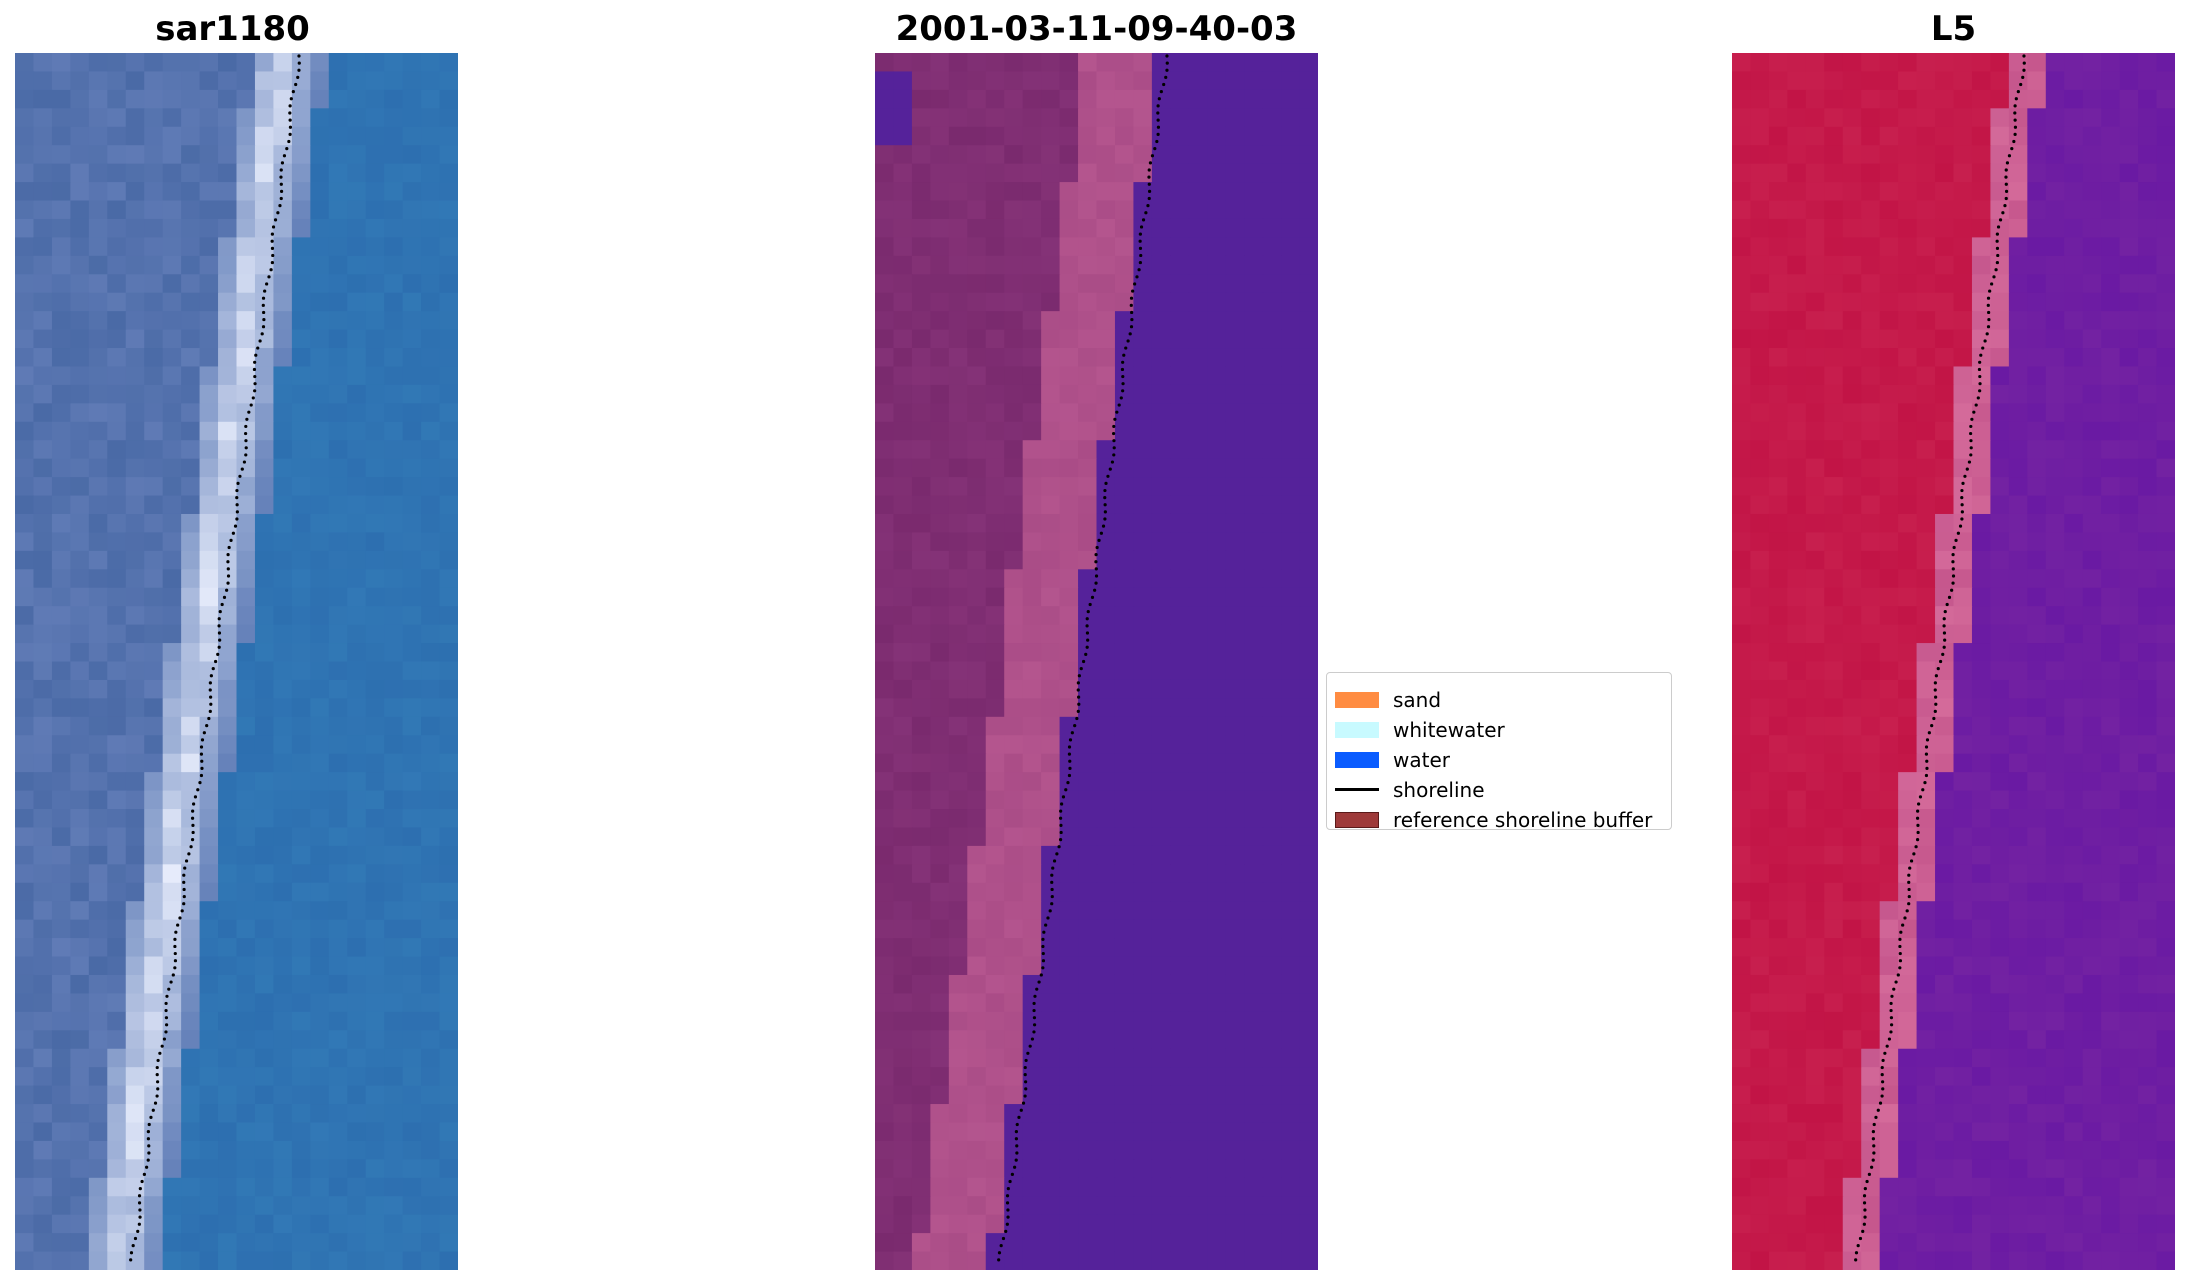  I want to click on legend-label: shoreline, so click(1439, 790).